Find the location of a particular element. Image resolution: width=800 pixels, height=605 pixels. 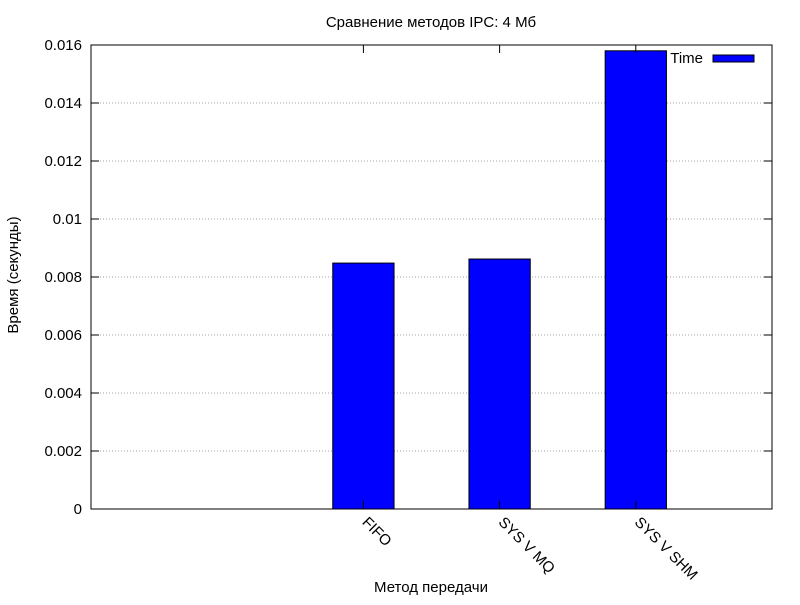

legend-swatch-time is located at coordinates (733, 58).